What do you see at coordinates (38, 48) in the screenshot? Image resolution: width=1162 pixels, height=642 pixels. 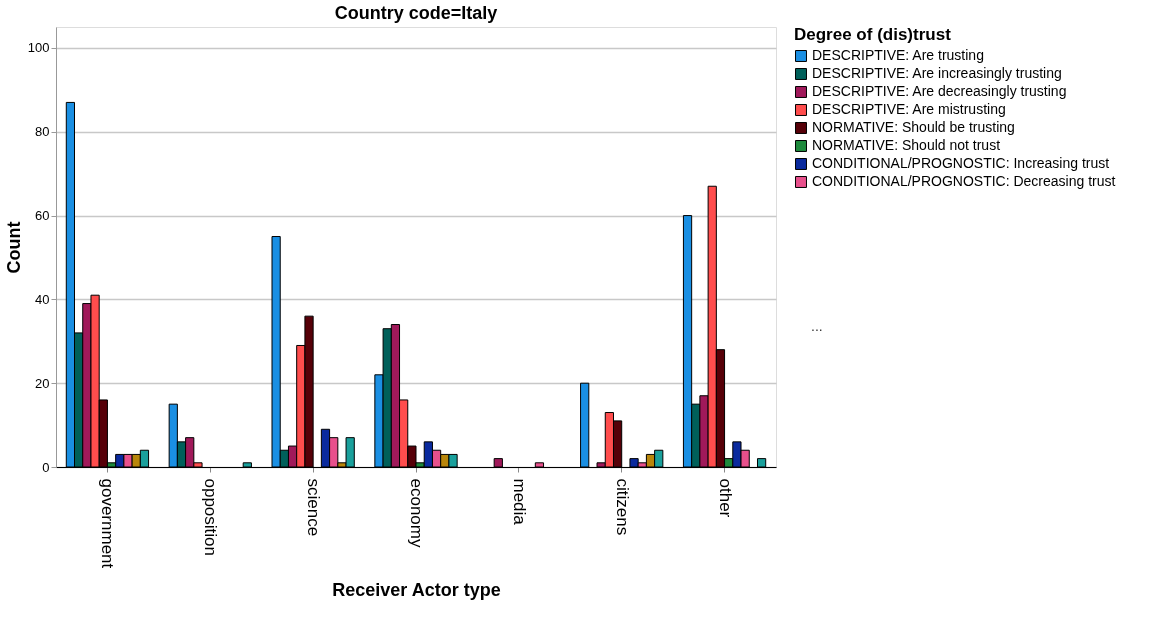 I see `y-tick-label: 100` at bounding box center [38, 48].